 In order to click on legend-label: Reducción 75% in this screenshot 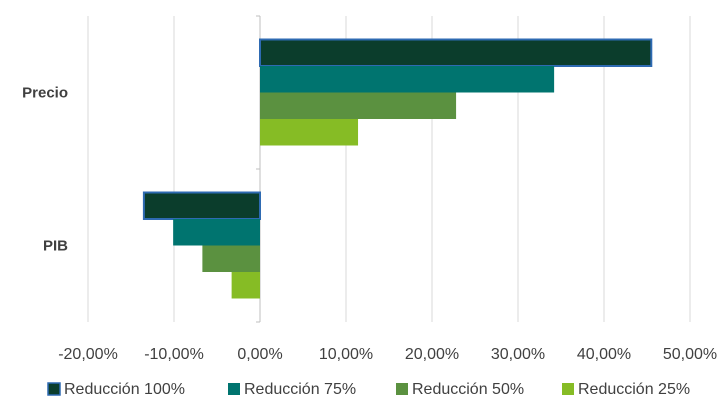, I will do `click(300, 389)`.